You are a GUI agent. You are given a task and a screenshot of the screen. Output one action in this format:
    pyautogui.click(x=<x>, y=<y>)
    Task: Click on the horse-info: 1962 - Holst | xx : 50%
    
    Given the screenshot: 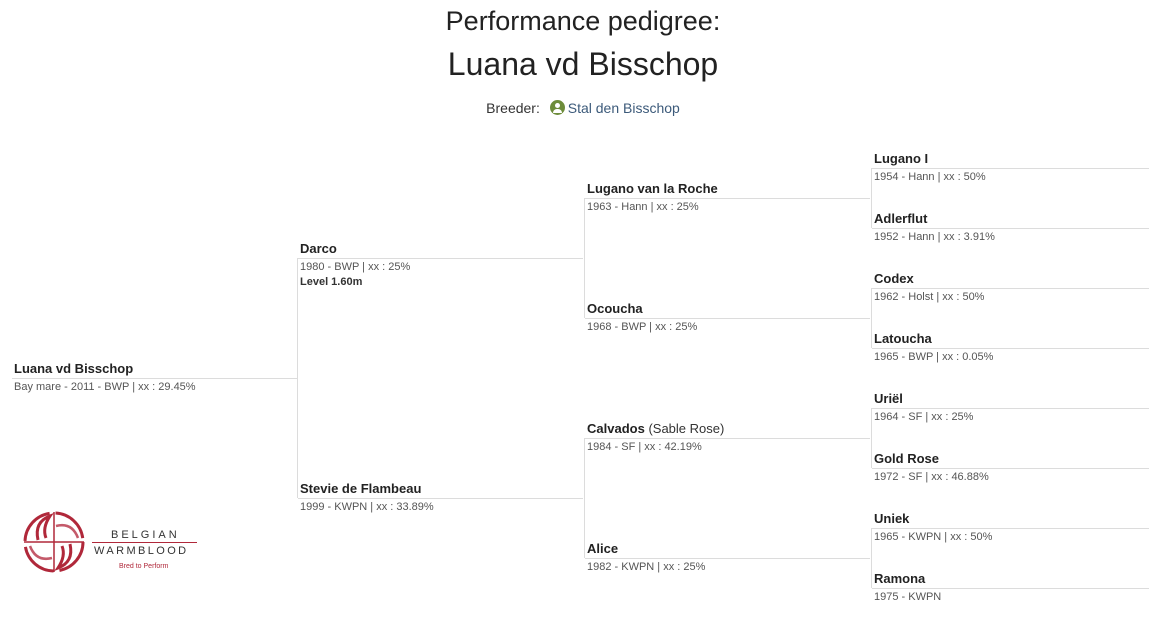 What is the action you would take?
    pyautogui.click(x=929, y=297)
    